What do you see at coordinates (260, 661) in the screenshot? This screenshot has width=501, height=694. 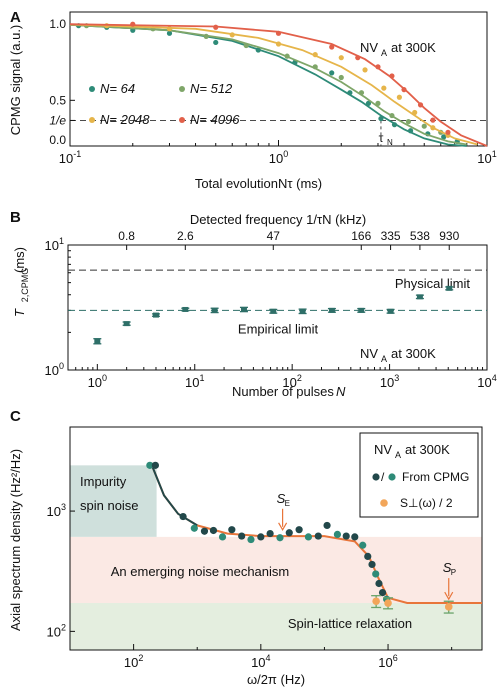 I see `x-tick-label: 10⁴` at bounding box center [260, 661].